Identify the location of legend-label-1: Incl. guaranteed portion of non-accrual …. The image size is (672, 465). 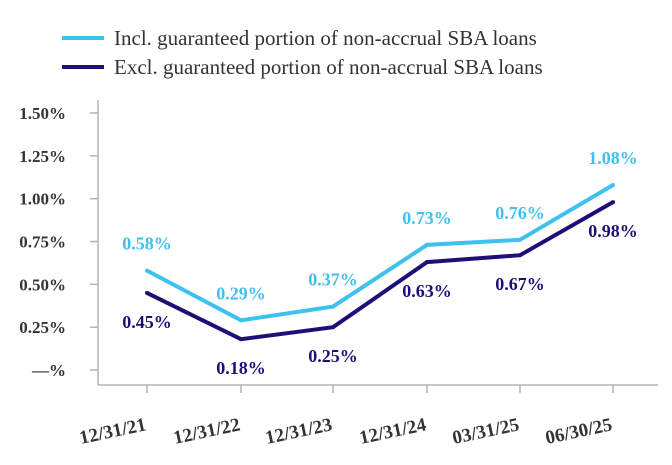
(325, 38).